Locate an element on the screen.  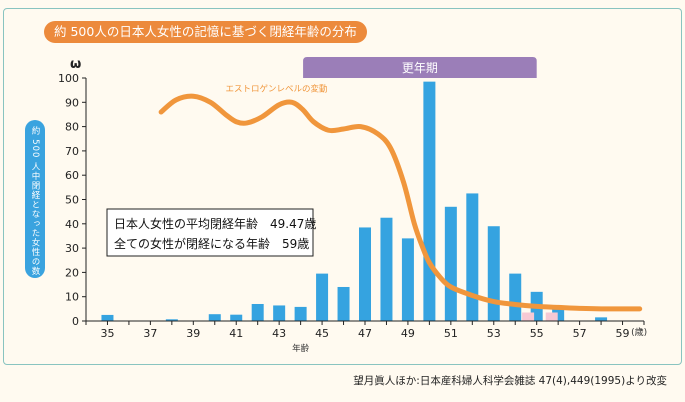
x-tick-label: 53 is located at coordinates (494, 333).